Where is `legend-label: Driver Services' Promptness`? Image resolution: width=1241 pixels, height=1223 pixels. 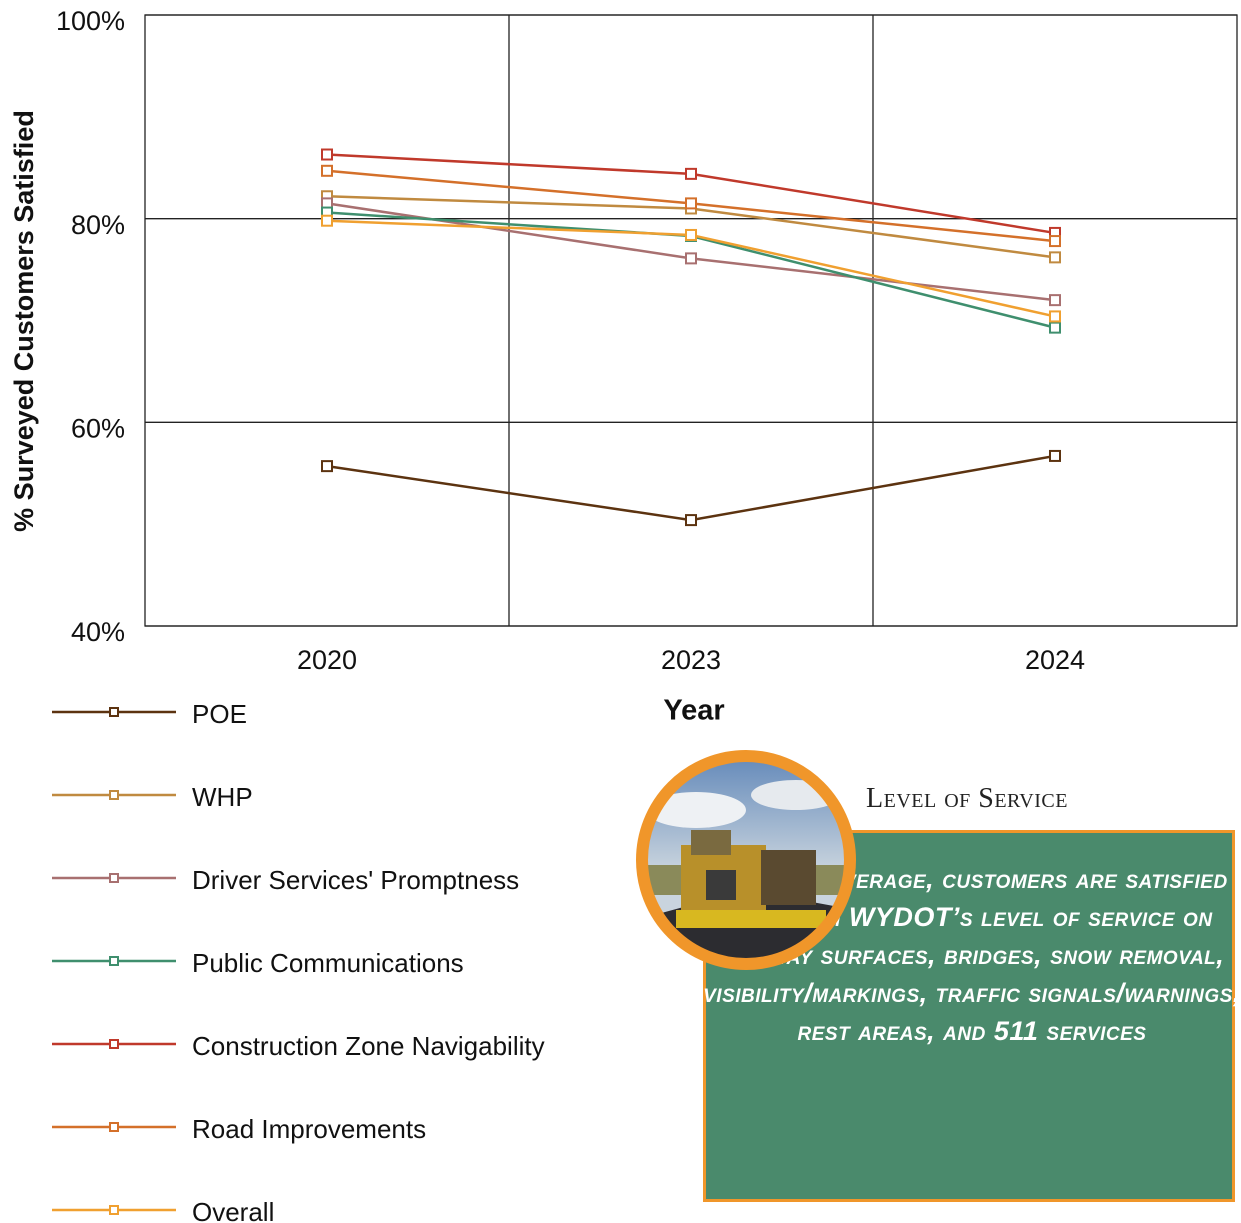
legend-label: Driver Services' Promptness is located at coordinates (355, 880).